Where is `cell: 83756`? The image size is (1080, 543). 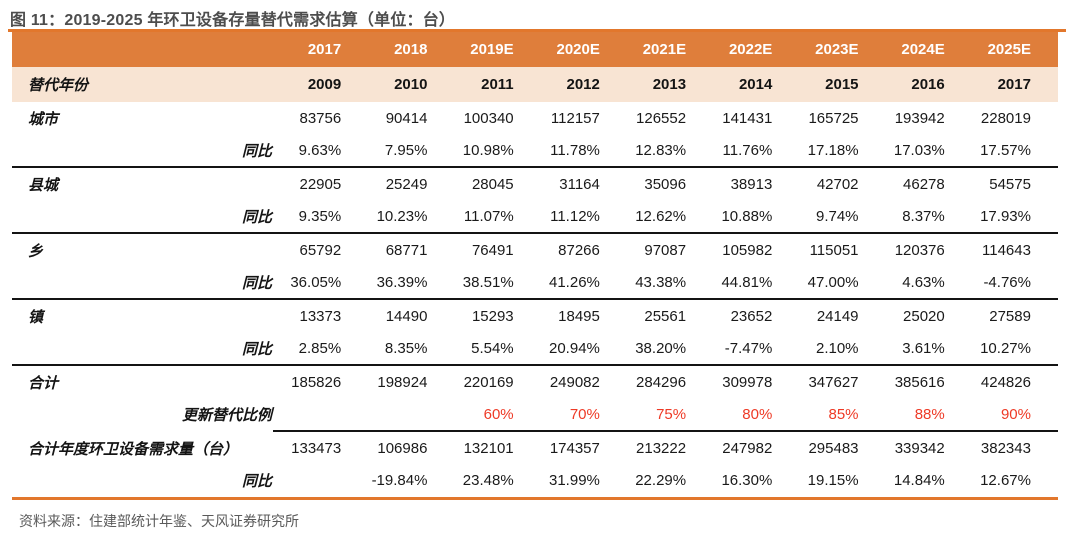
cell: 83756 is located at coordinates (320, 118).